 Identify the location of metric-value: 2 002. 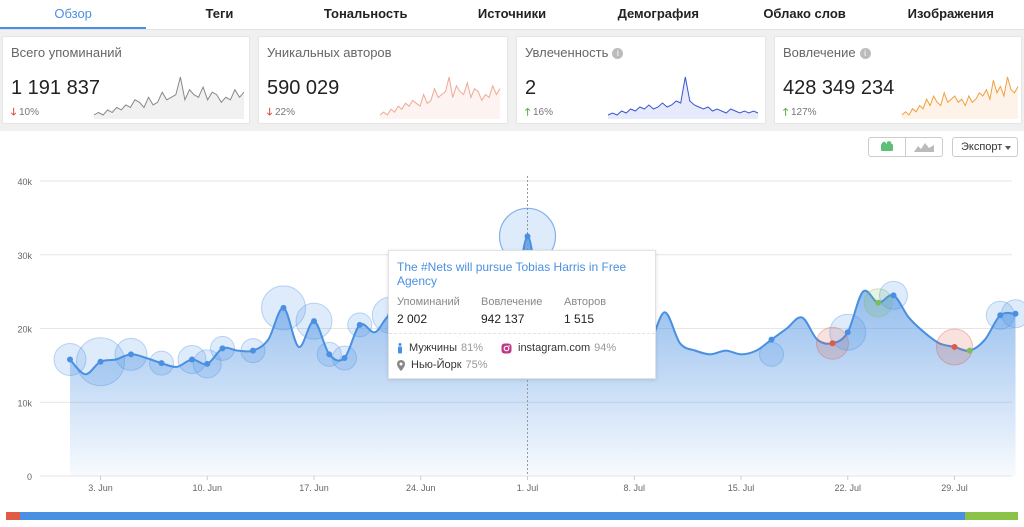
(412, 319).